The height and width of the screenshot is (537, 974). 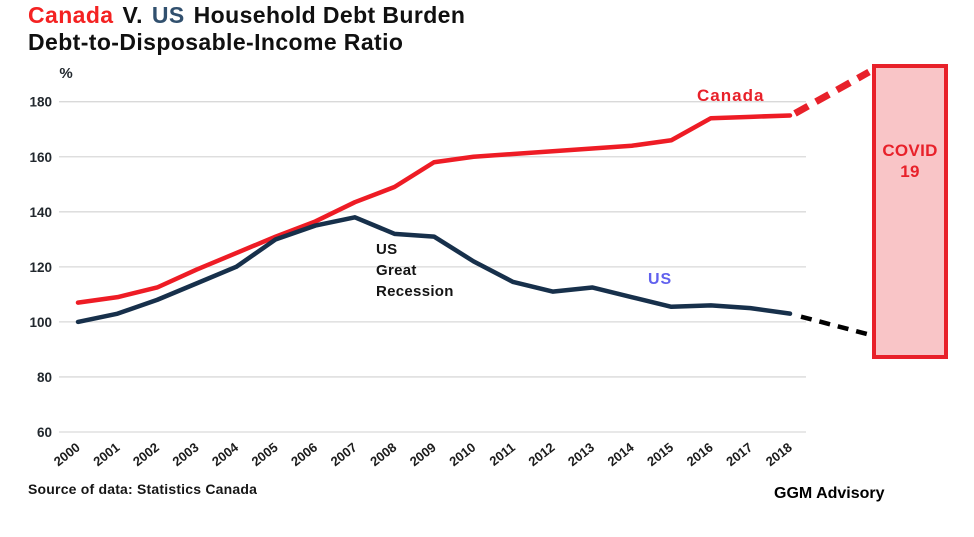 I want to click on x-tick-label-2000: 2000, so click(x=67, y=455).